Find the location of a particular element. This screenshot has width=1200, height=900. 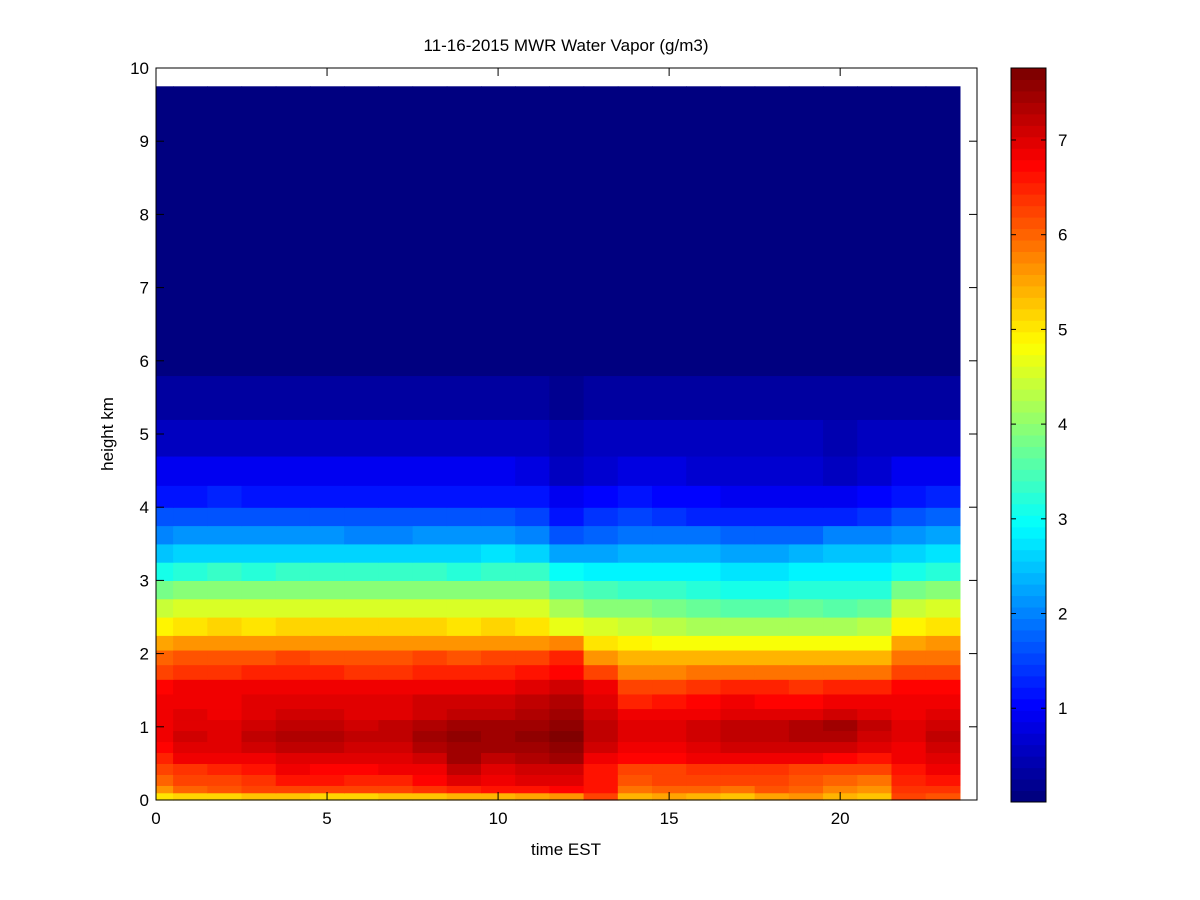

colorbar-tick-label: 4 is located at coordinates (1062, 424).